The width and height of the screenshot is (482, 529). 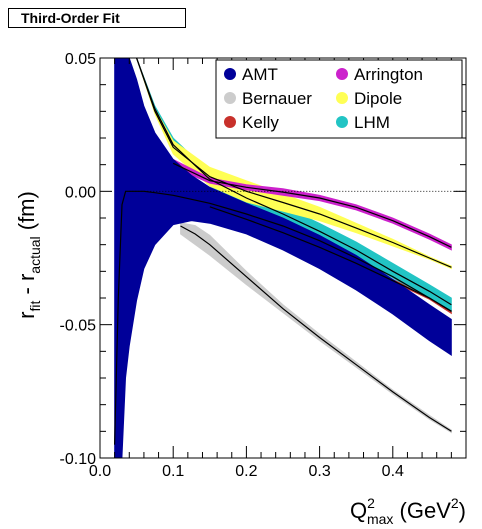 I want to click on y-title-mid: - r, so click(x=26, y=287).